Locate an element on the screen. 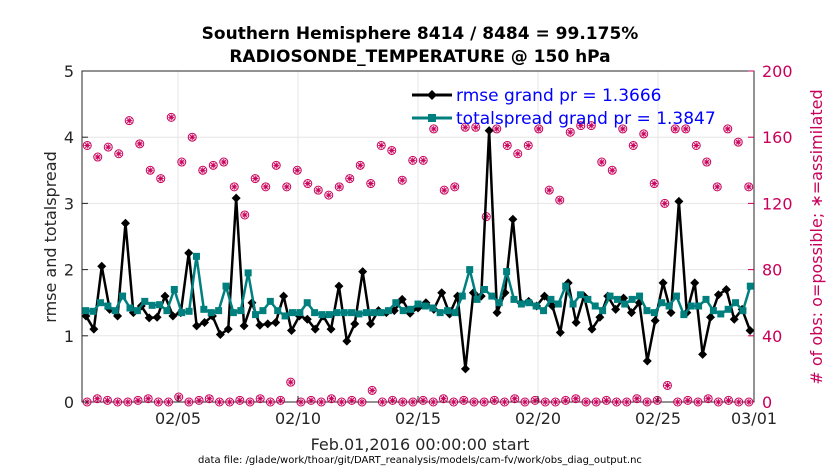  y-tick-label: 1 is located at coordinates (69, 336).